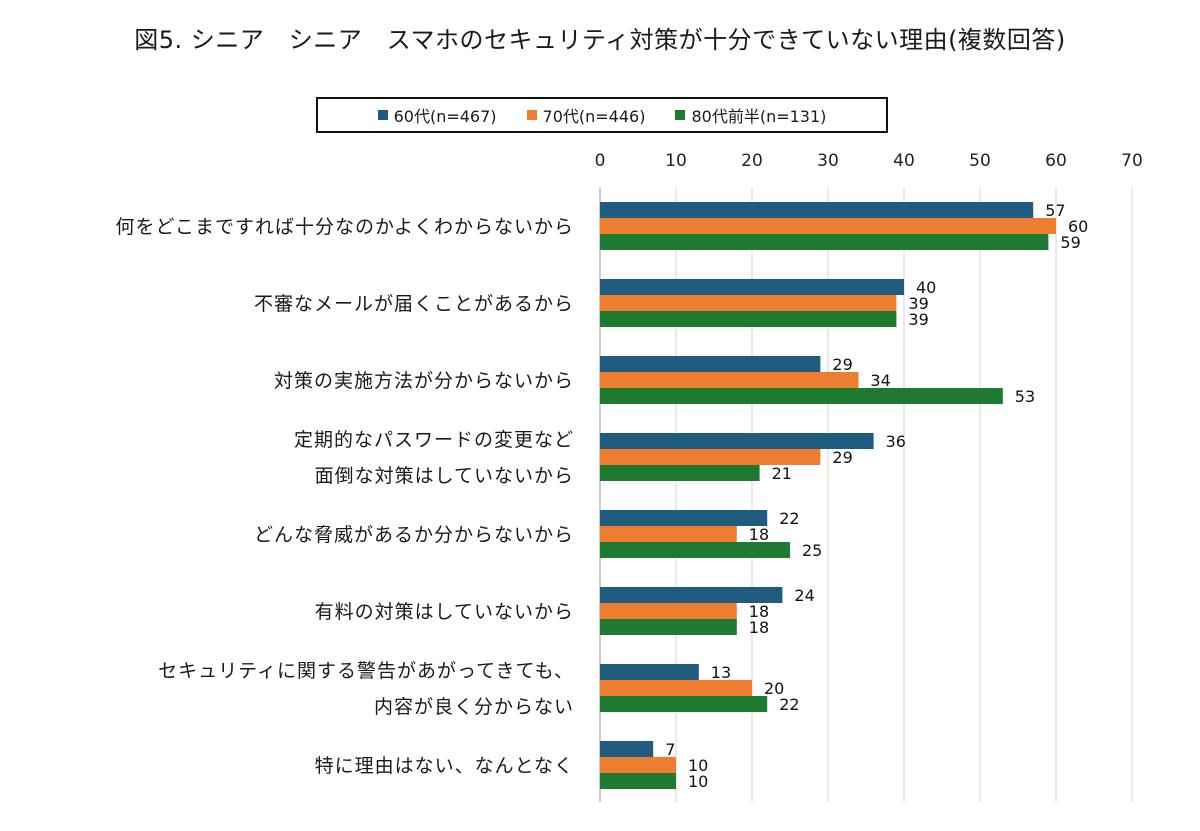 This screenshot has width=1200, height=831. Describe the element at coordinates (444, 476) in the screenshot. I see `category-label: 面倒な対策はしていないから` at that location.